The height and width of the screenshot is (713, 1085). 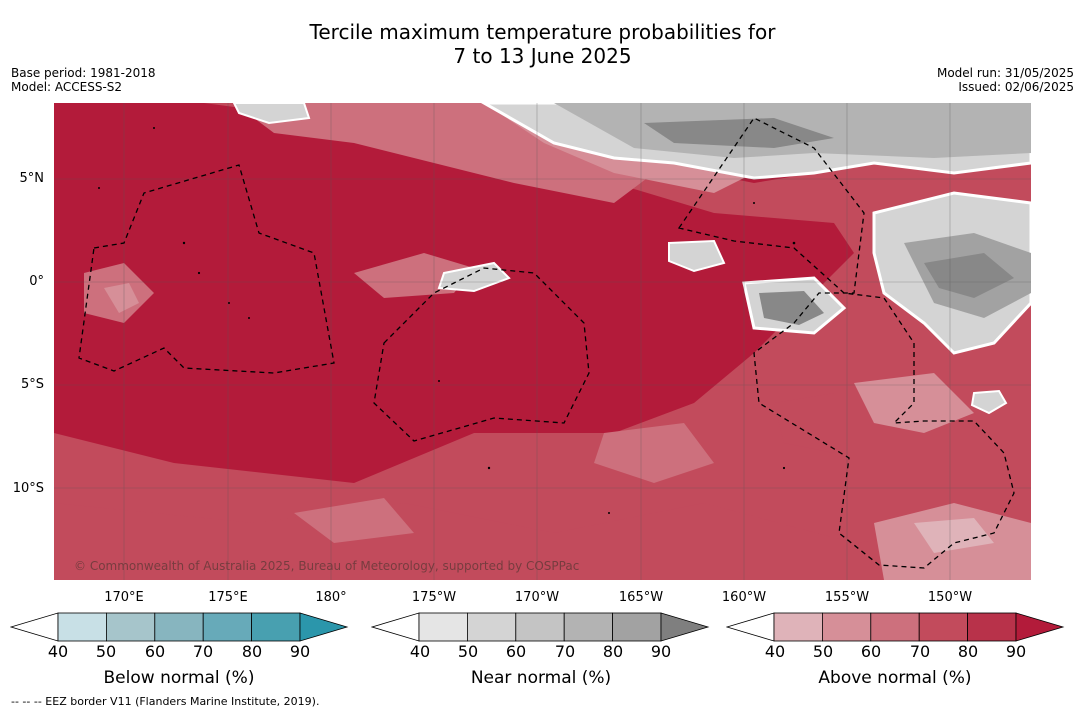 What do you see at coordinates (516, 651) in the screenshot?
I see `near-tick-60: 60` at bounding box center [516, 651].